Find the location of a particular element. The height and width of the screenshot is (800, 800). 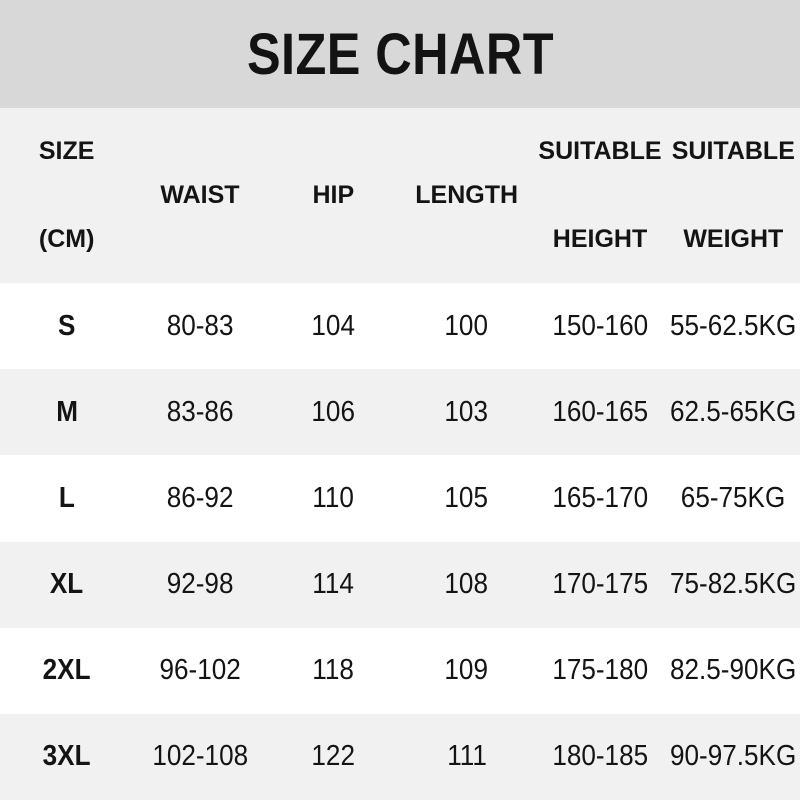

cell-hip: 122 is located at coordinates (333, 756).